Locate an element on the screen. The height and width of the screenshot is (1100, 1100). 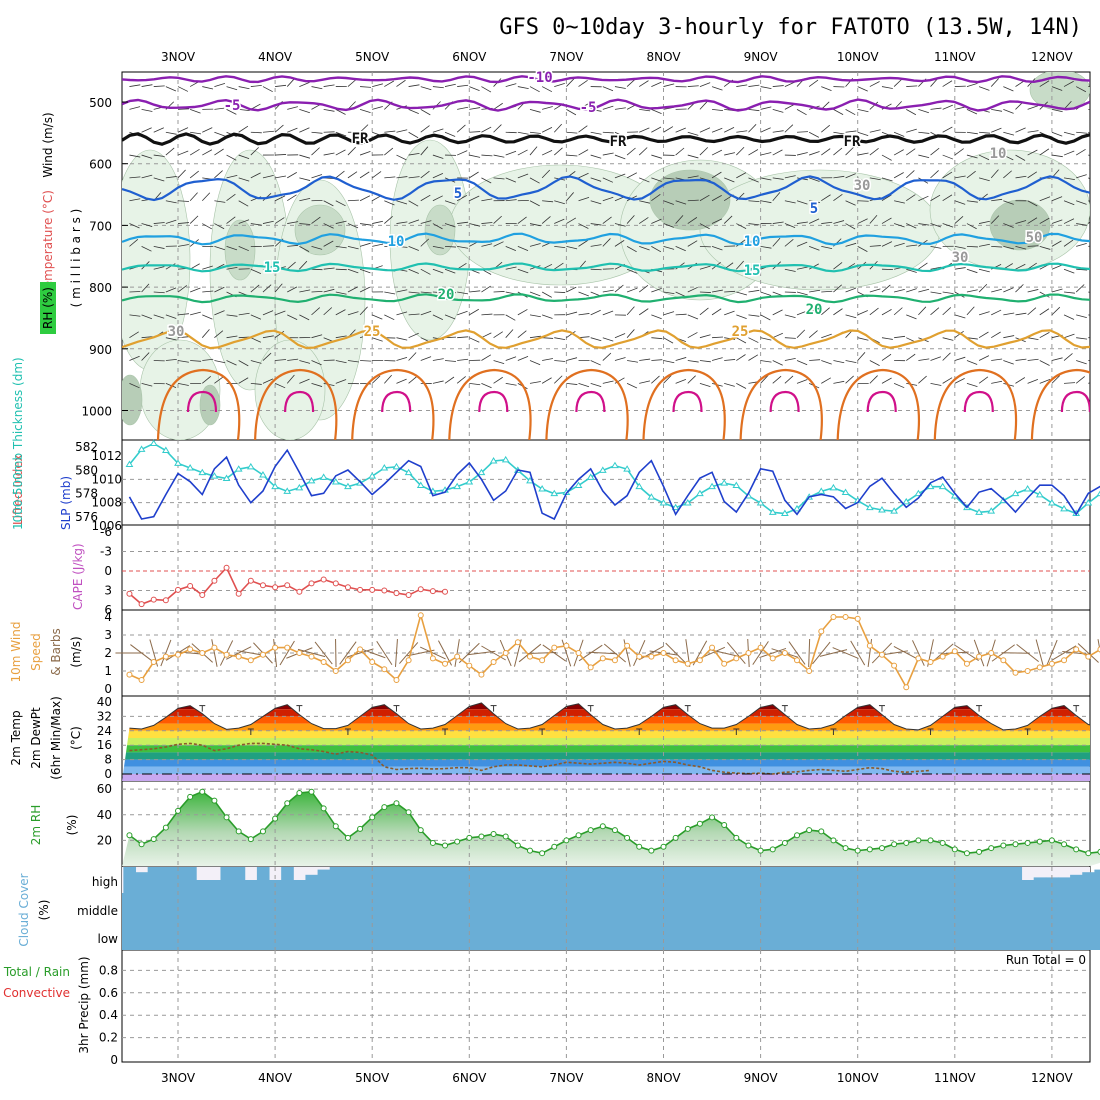
temp-label: Temperature (°C) is located at coordinates (48, 242).